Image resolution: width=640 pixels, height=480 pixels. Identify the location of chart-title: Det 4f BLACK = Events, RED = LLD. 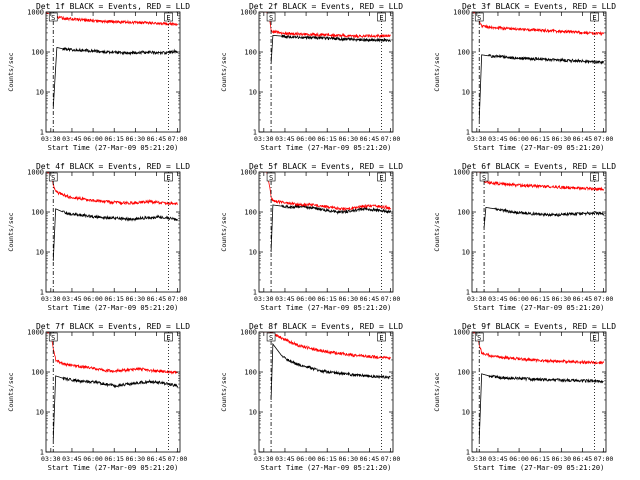
(113, 166).